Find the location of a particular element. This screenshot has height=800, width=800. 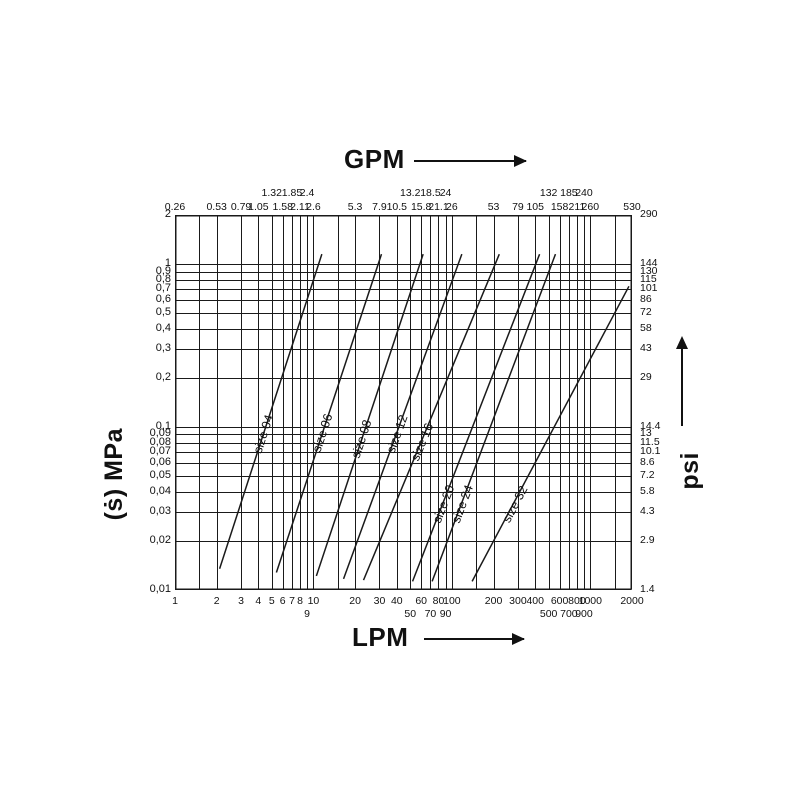

y-tick-label-psi: 13 is located at coordinates (646, 433).